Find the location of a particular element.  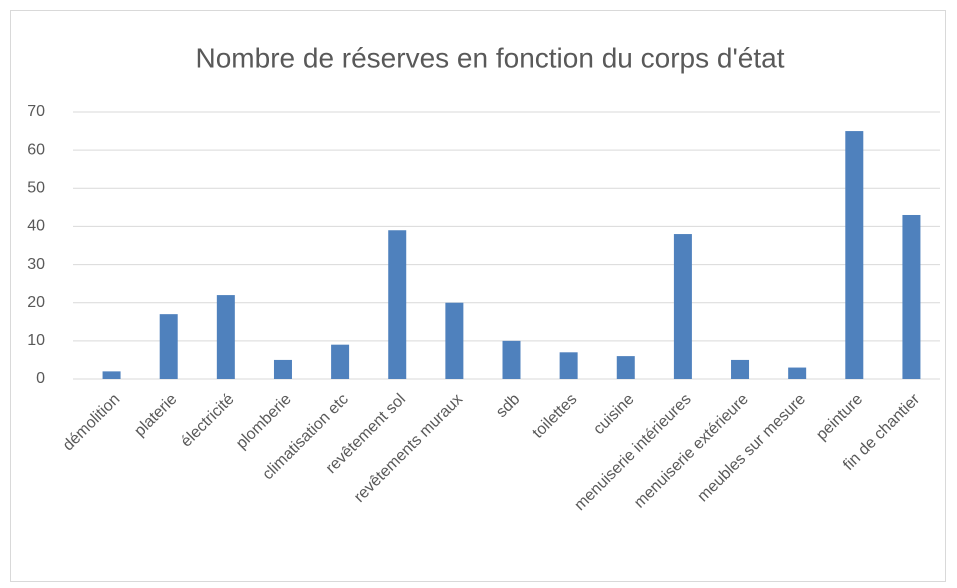

y-tick-label: 0 is located at coordinates (40, 378).